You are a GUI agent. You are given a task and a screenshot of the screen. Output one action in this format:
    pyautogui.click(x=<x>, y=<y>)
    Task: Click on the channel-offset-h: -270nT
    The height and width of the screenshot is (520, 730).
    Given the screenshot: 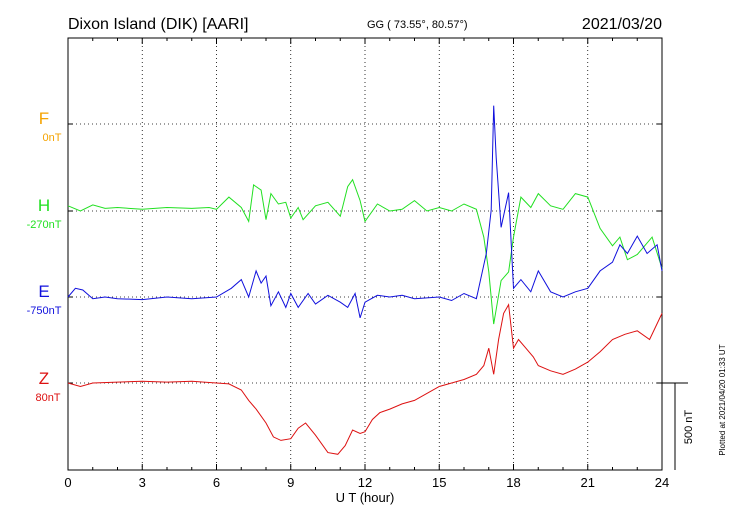 What is the action you would take?
    pyautogui.click(x=44, y=225)
    